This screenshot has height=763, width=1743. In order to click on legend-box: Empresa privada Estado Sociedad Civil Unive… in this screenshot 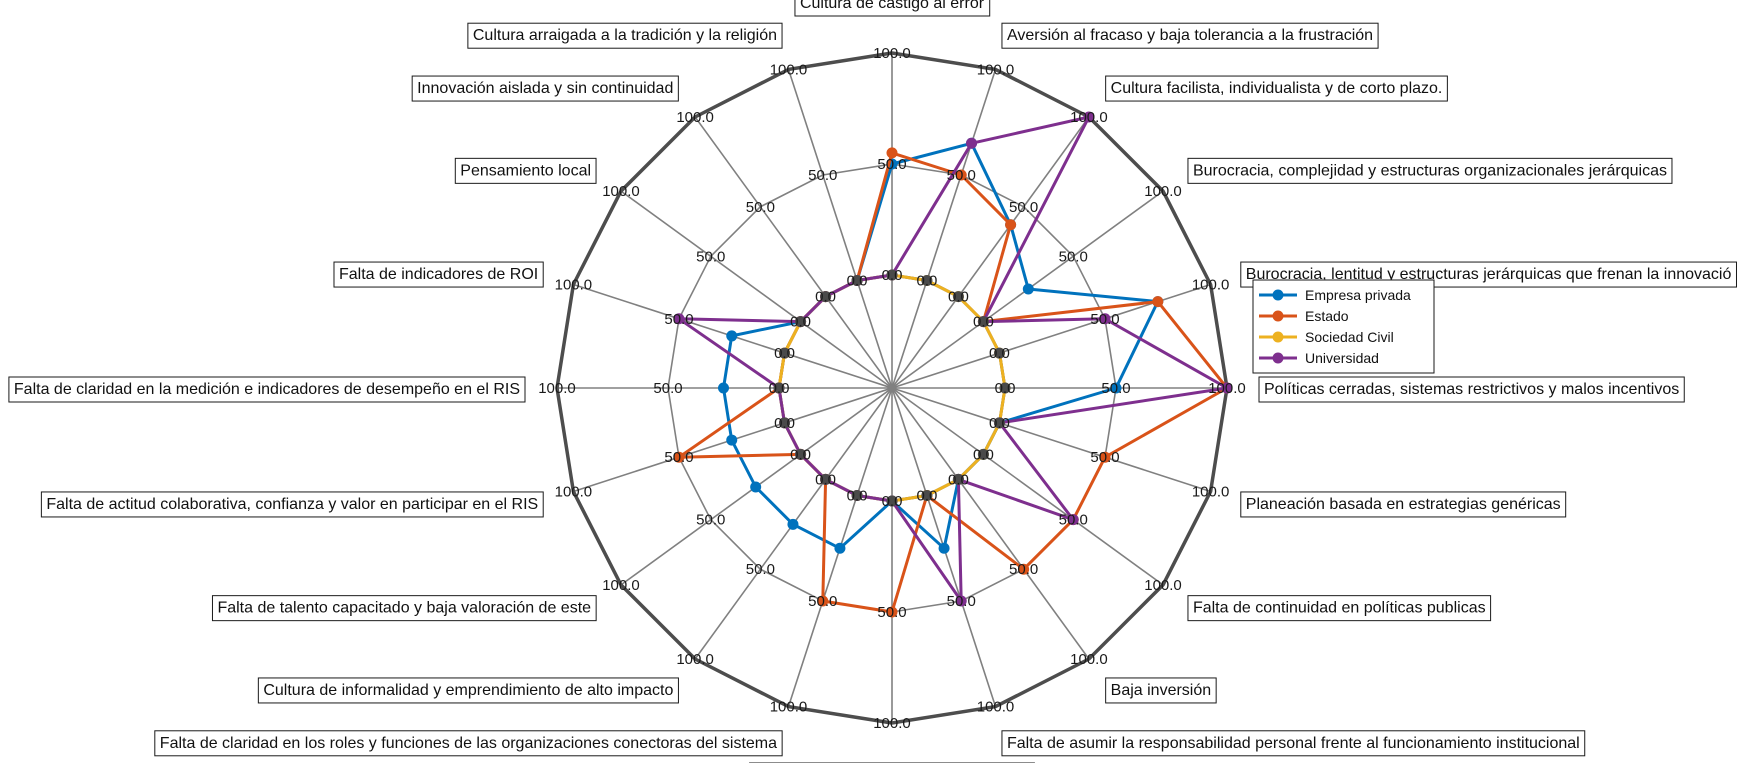, I will do `click(1343, 326)`.